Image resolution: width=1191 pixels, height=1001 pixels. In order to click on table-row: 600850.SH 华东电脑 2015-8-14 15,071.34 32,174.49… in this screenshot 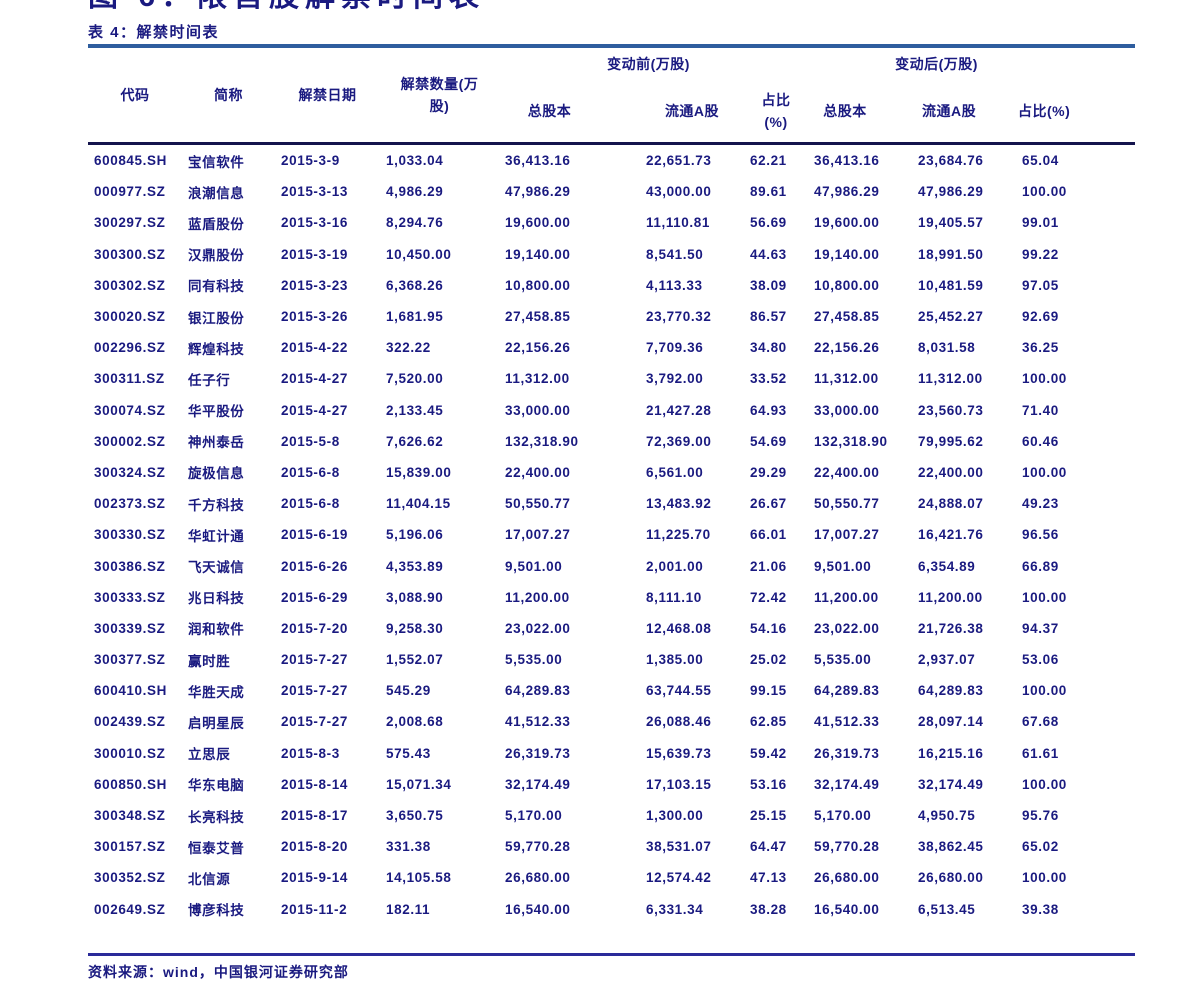, I will do `click(611, 784)`.